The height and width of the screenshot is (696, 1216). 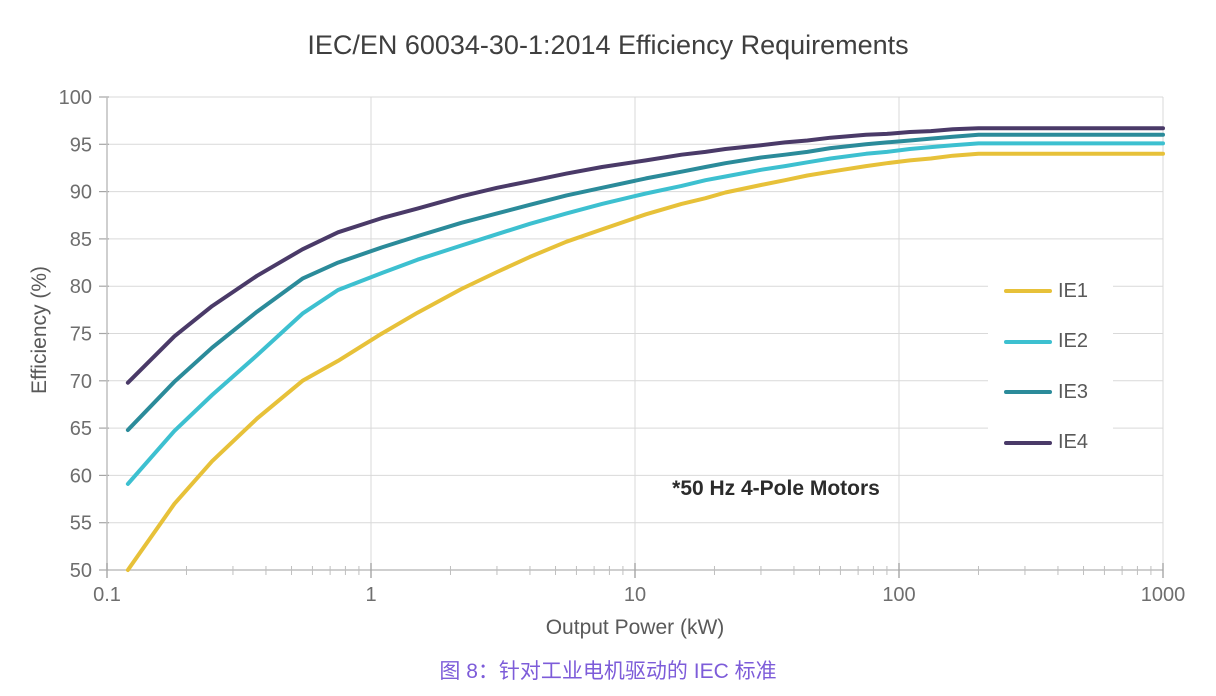 I want to click on y-tick-label-60: 60, so click(x=81, y=476).